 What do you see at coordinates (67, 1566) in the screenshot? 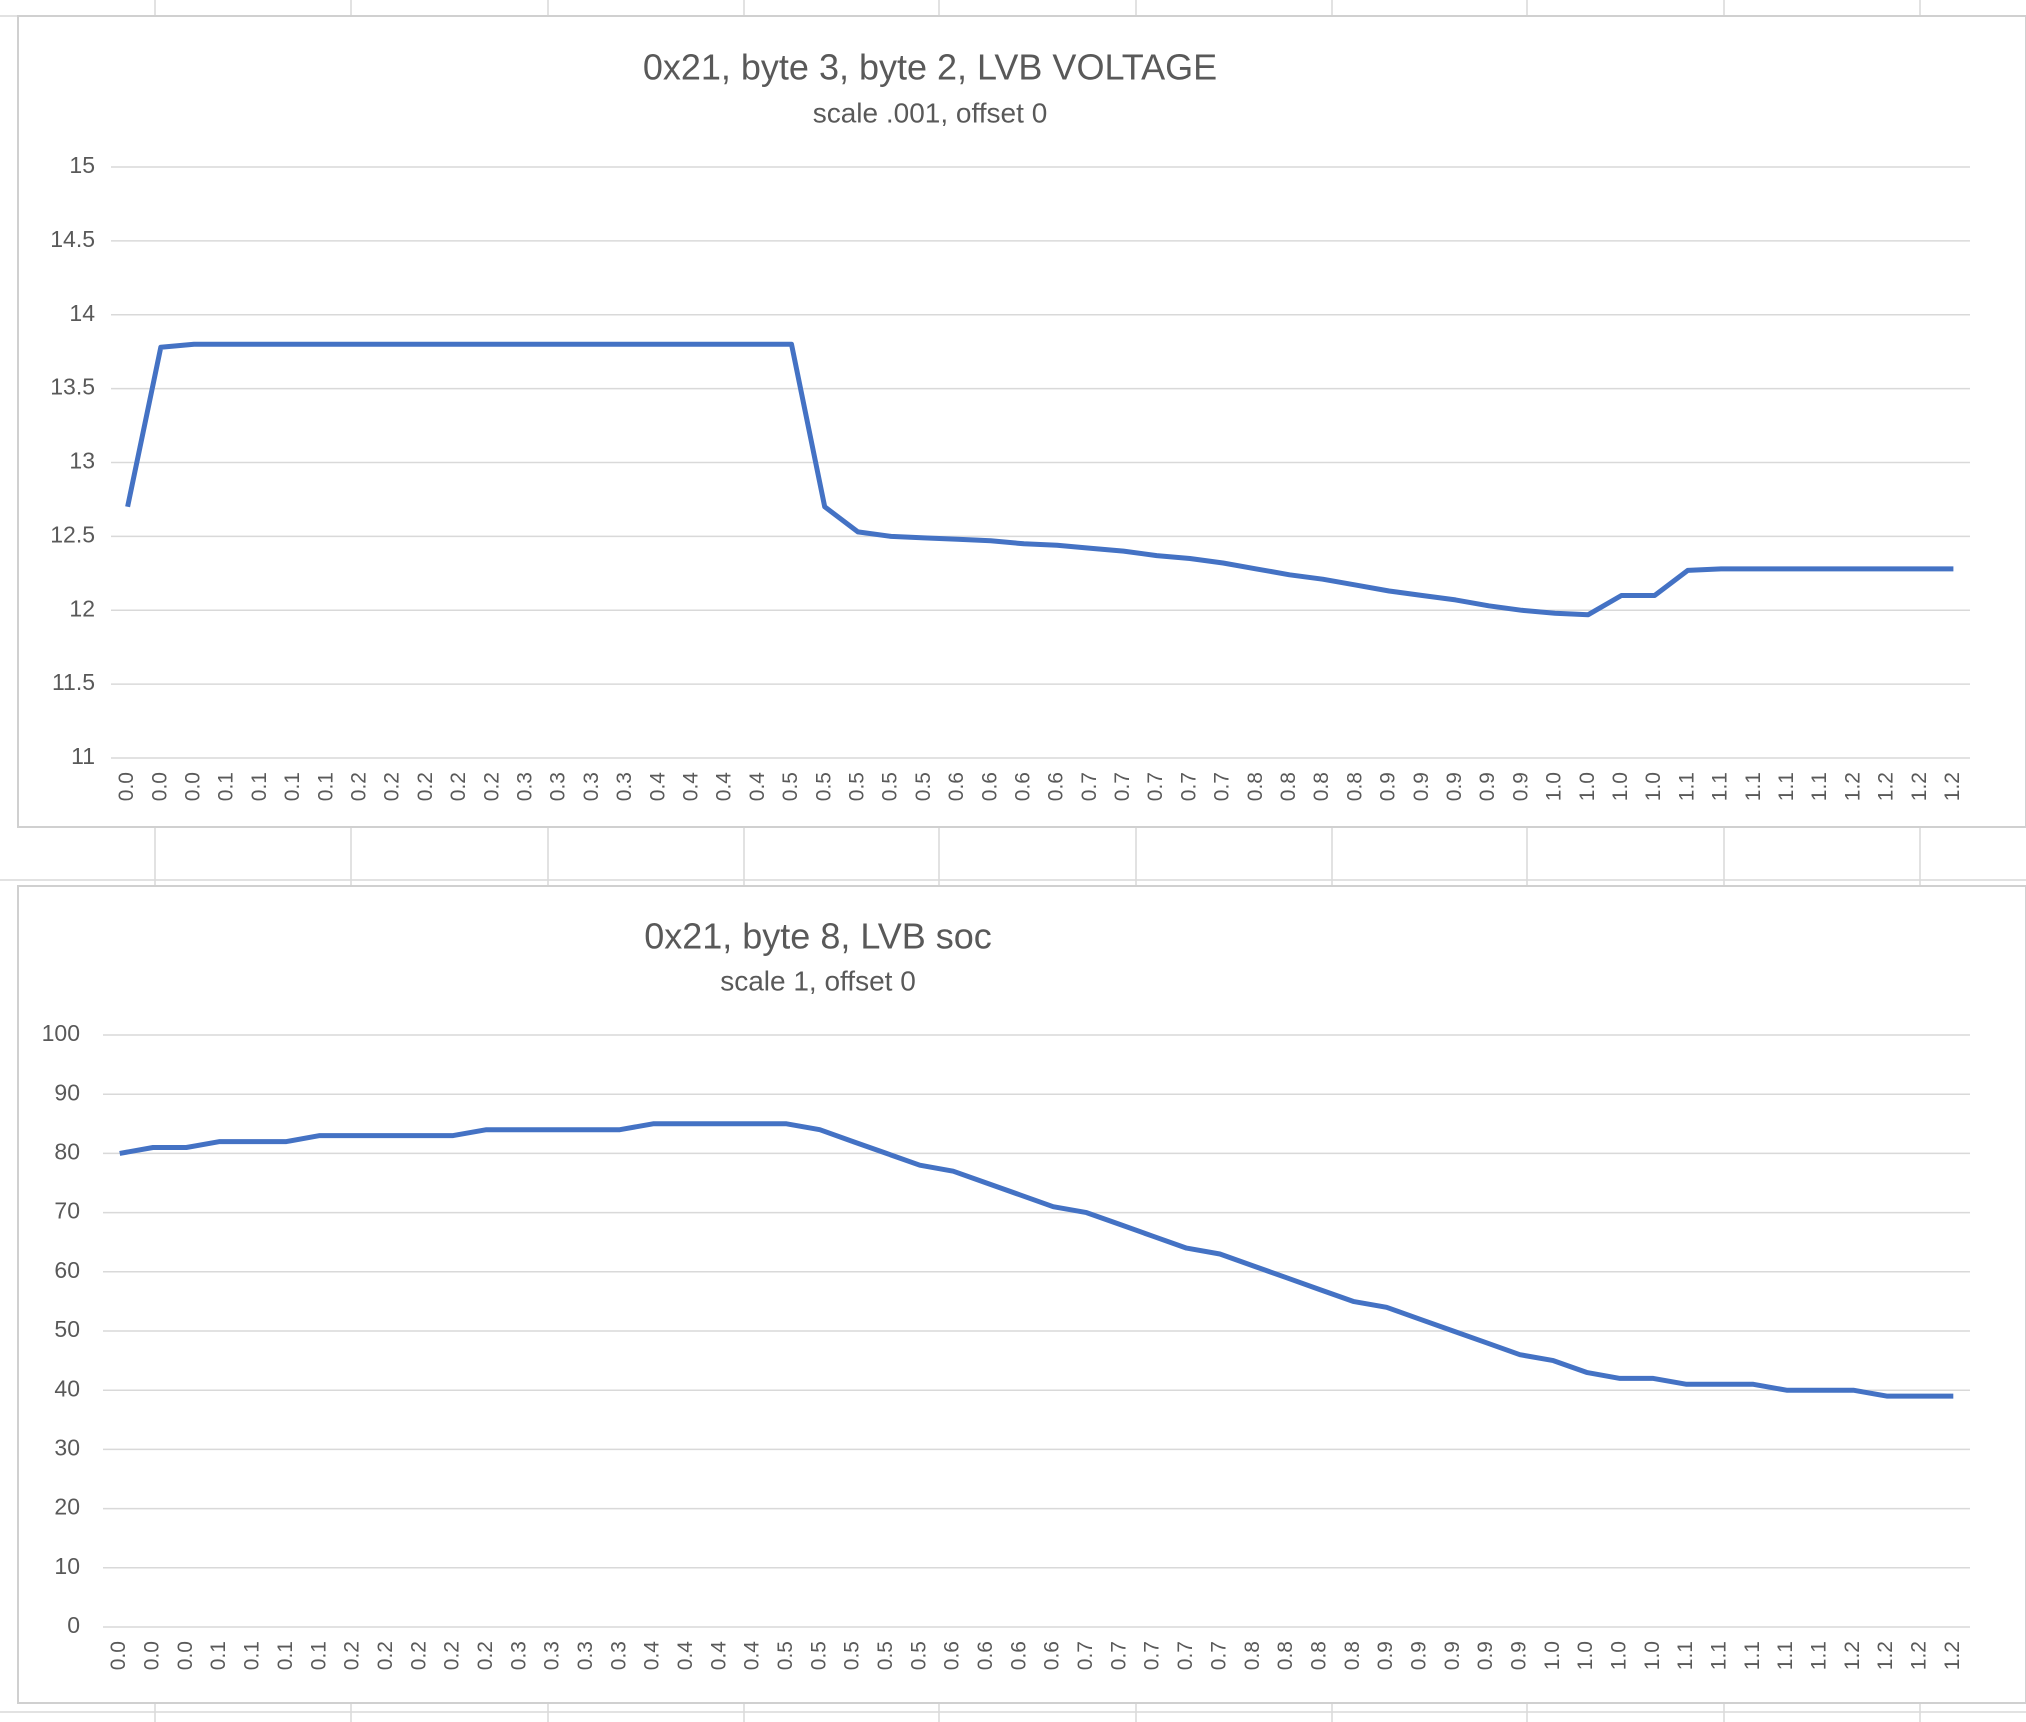
I see `y-tick-label: 10` at bounding box center [67, 1566].